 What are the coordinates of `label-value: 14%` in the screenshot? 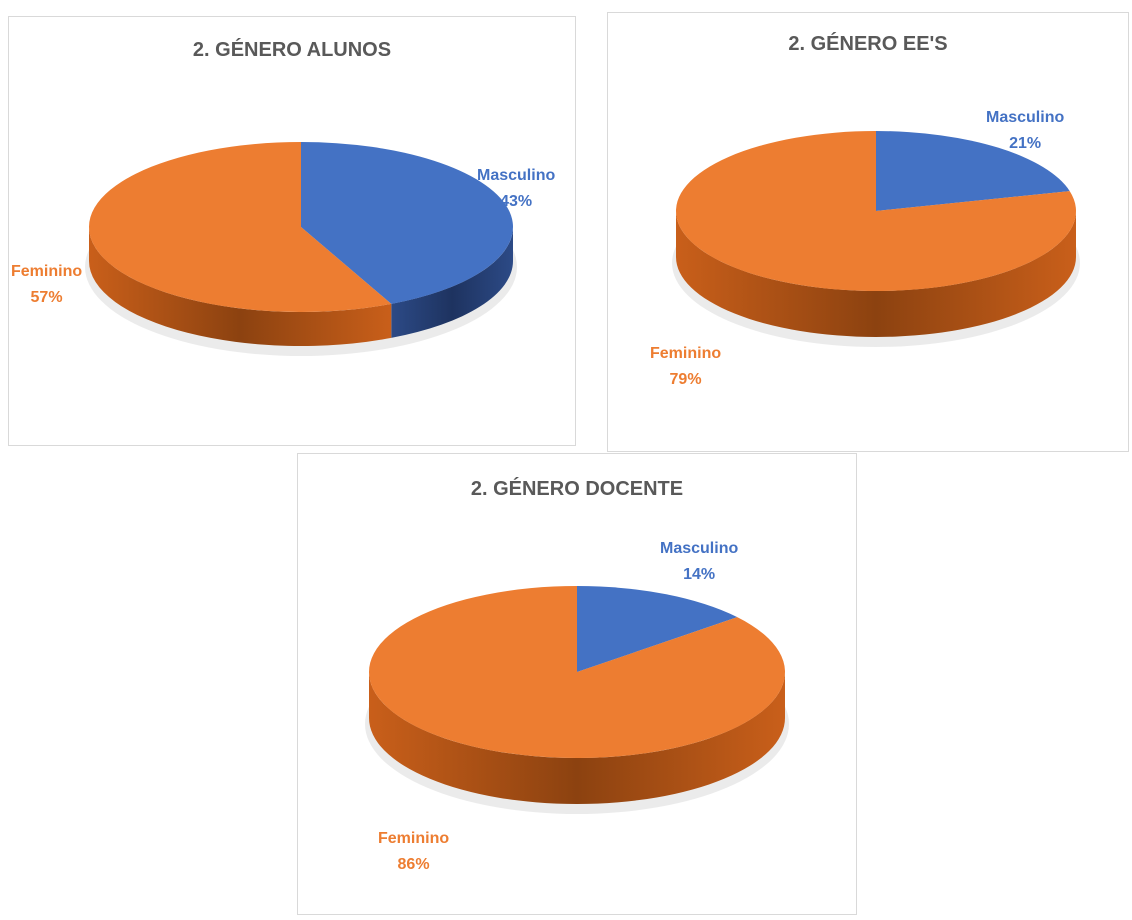 It's located at (699, 574).